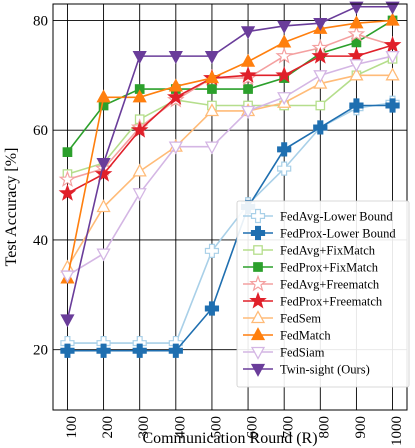  Describe the element at coordinates (144, 427) in the screenshot. I see `x-tick-label: 300` at that location.